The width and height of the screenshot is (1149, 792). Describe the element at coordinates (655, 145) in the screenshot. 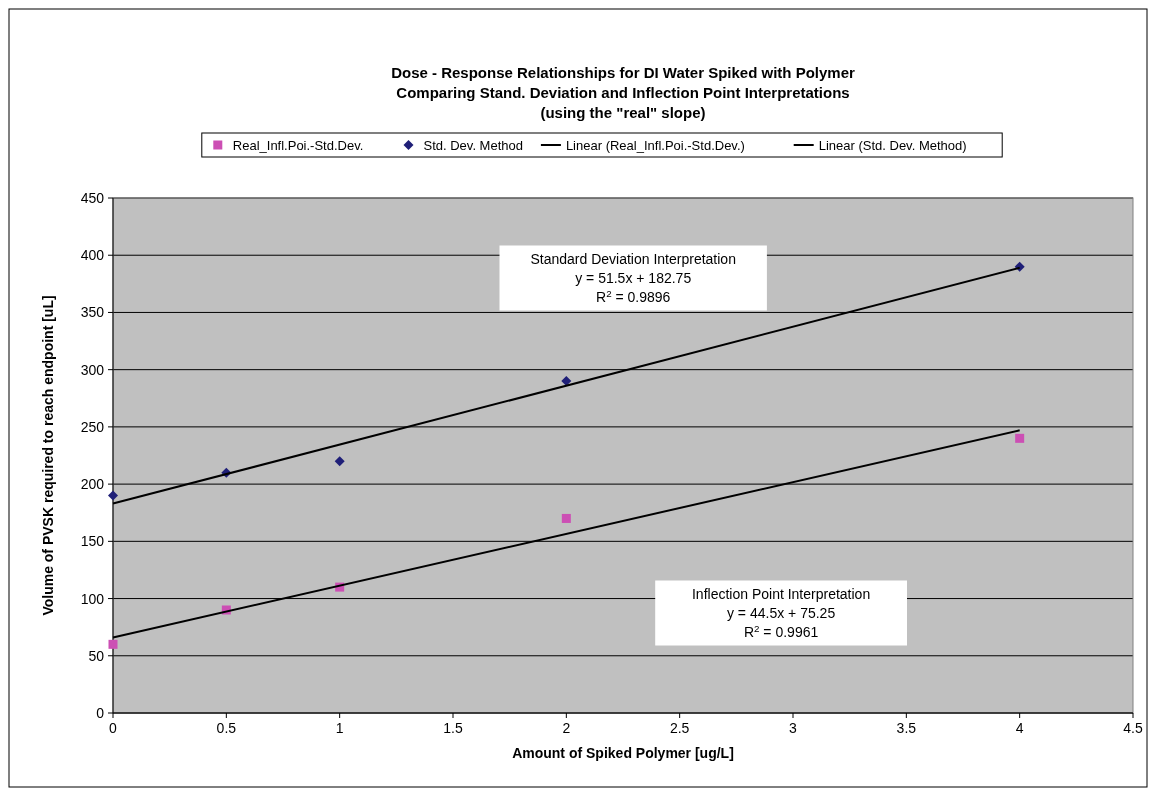

I see `legend-label: Linear (Real_Infl.Poi.-Std.Dev.)` at that location.